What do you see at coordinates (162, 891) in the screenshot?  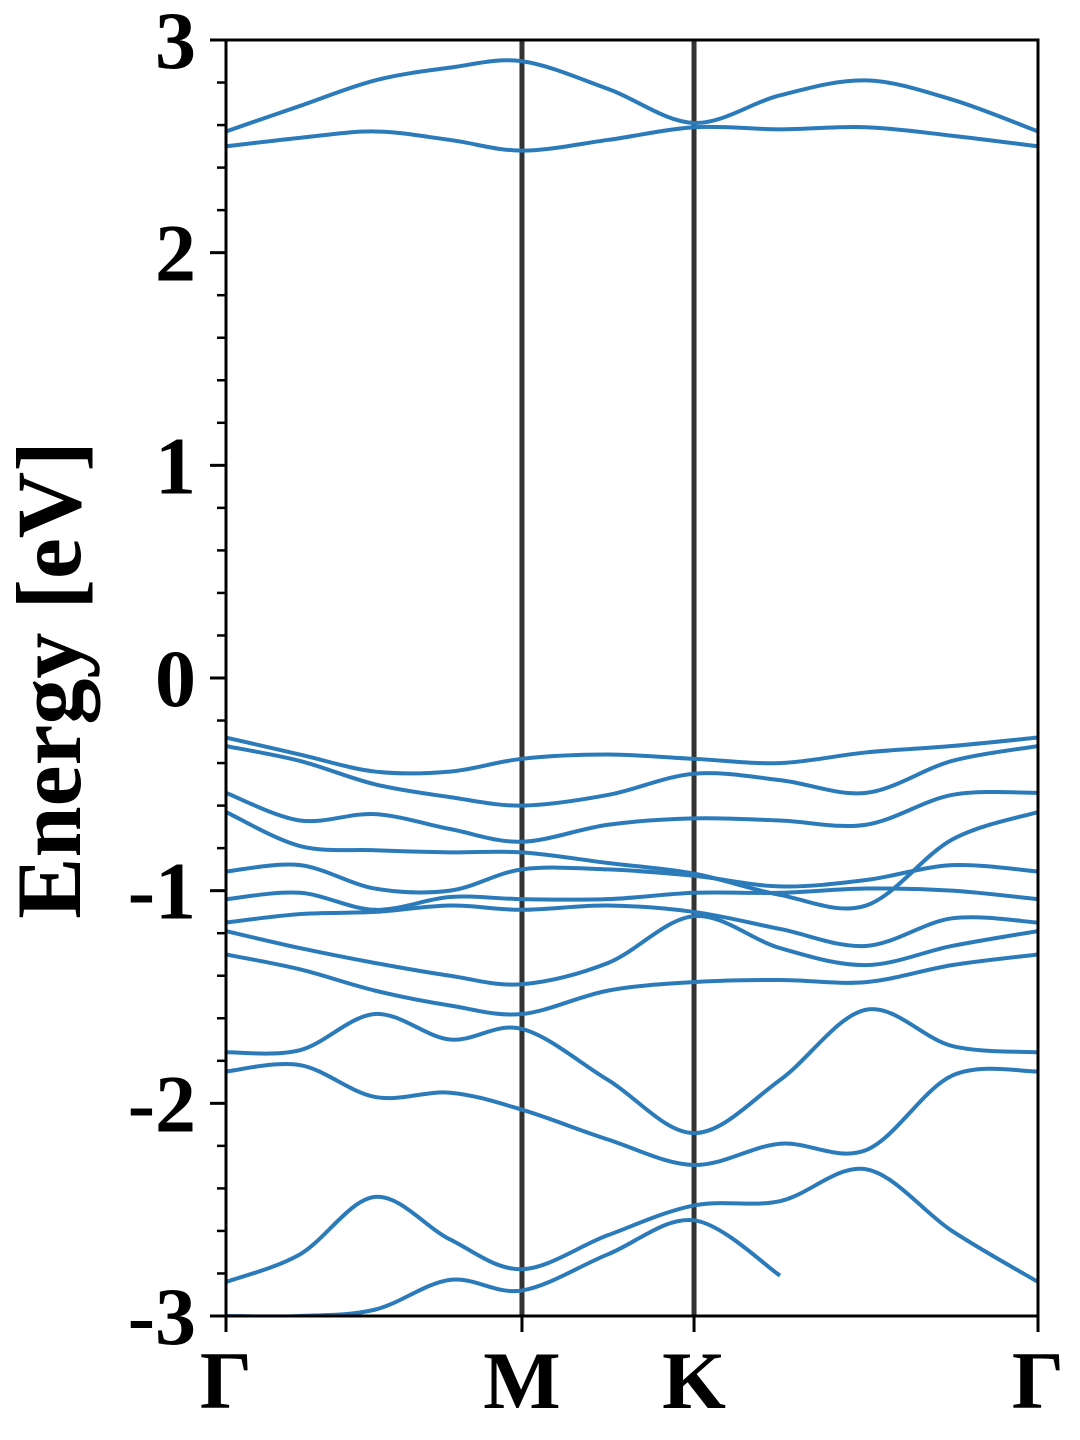 I see `y-tick-label: -1` at bounding box center [162, 891].